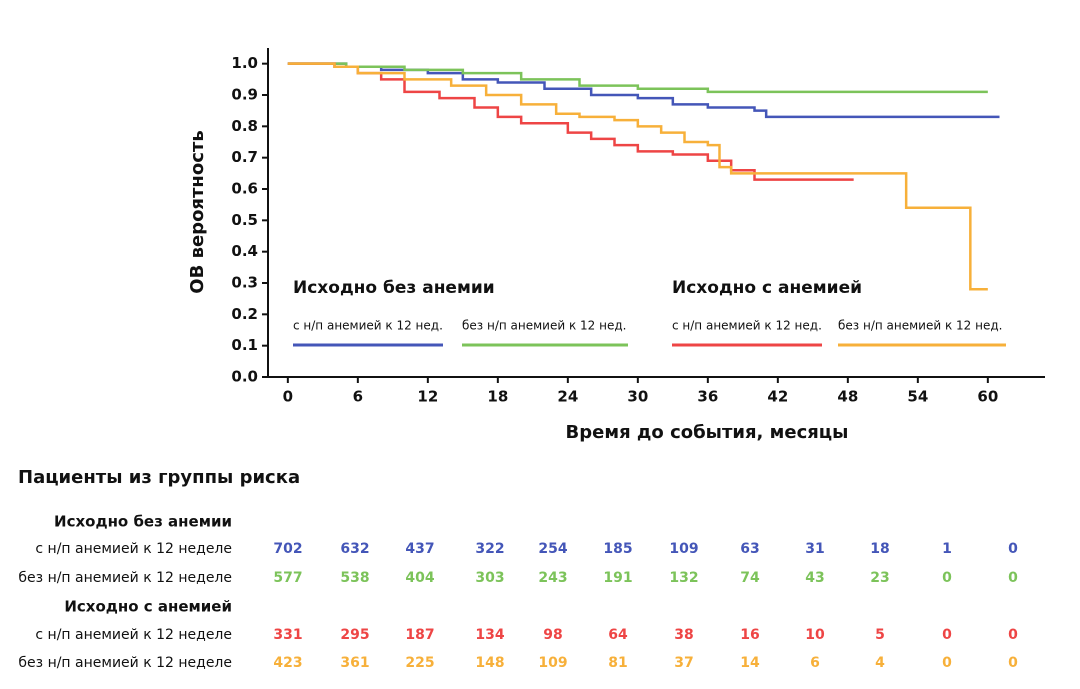  Describe the element at coordinates (489, 578) in the screenshot. I see `risk-count: 303` at that location.